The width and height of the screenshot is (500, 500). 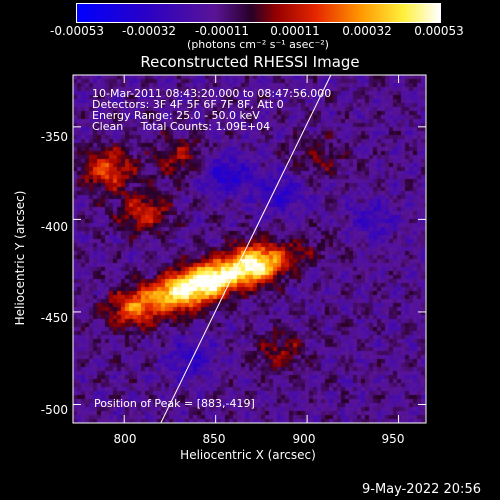 What do you see at coordinates (393, 439) in the screenshot?
I see `x-tick-label: 950` at bounding box center [393, 439].